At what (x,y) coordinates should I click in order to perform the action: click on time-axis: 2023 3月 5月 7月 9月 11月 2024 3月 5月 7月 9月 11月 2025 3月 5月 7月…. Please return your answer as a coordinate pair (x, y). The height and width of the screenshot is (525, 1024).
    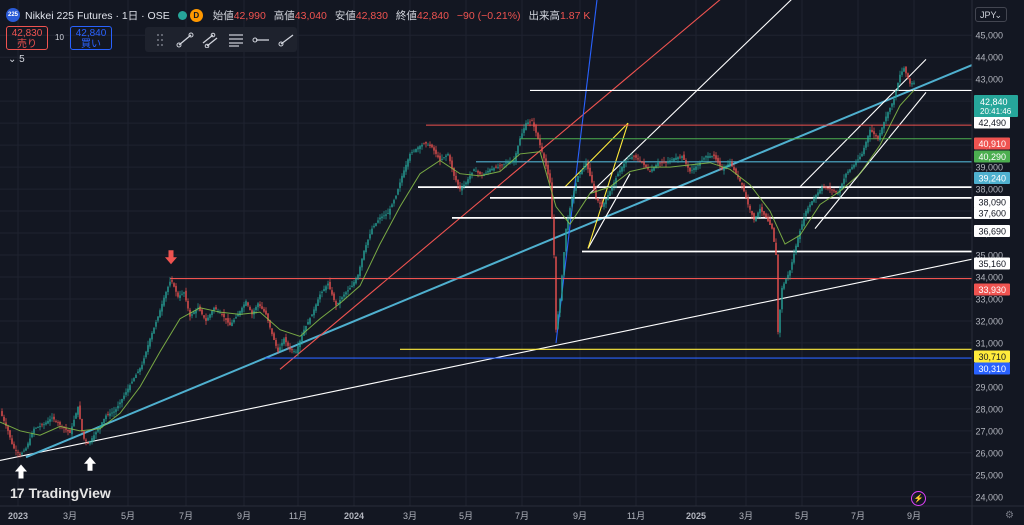
    Looking at the image, I should click on (512, 513).